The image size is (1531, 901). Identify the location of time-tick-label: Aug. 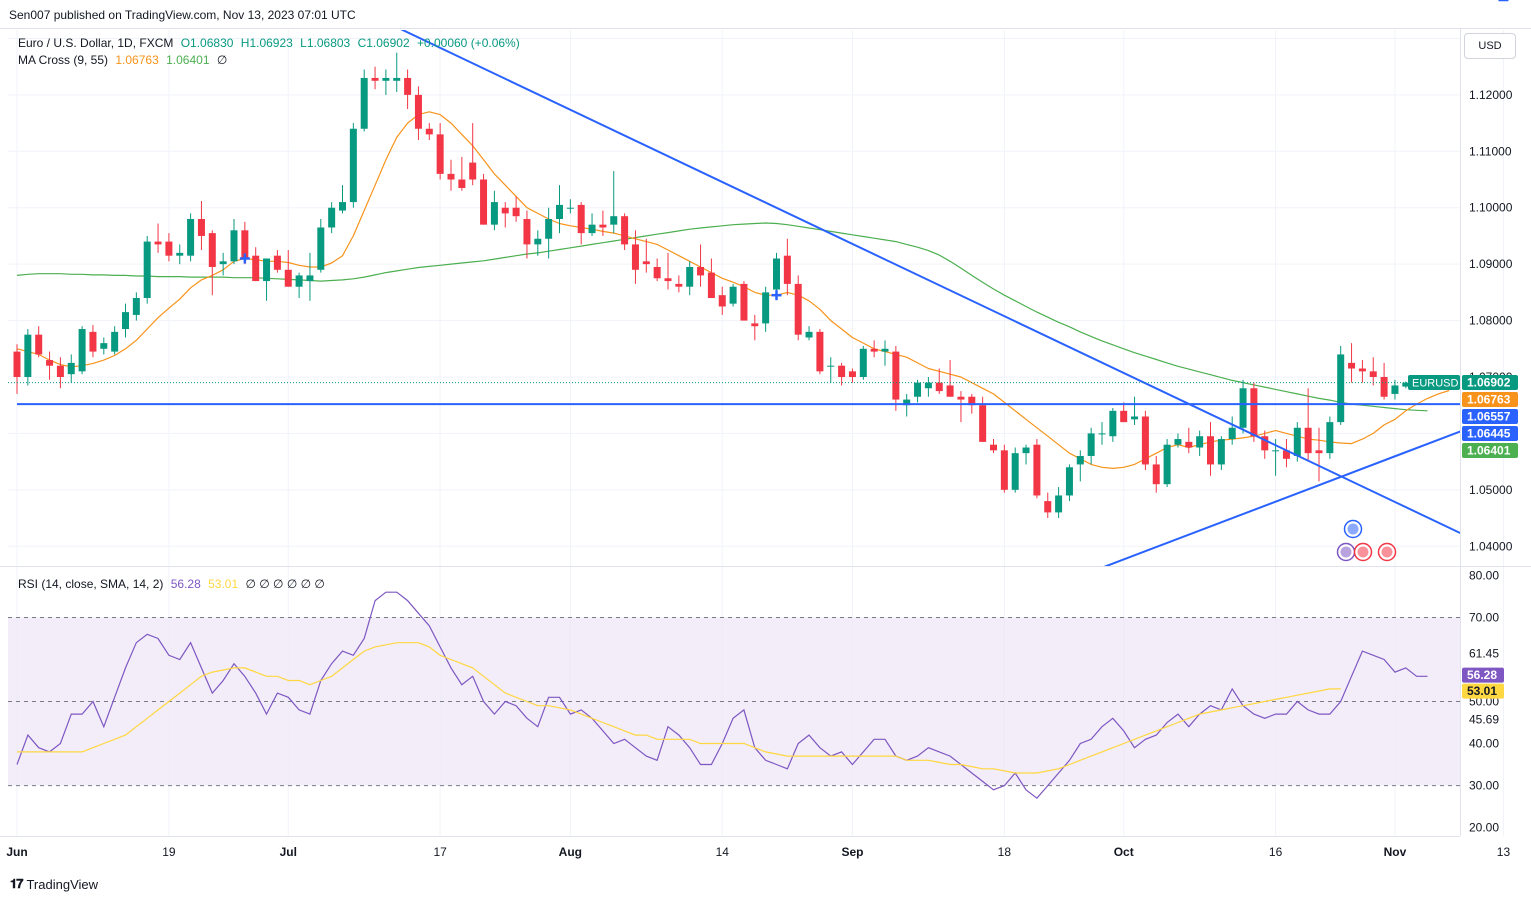
(570, 852).